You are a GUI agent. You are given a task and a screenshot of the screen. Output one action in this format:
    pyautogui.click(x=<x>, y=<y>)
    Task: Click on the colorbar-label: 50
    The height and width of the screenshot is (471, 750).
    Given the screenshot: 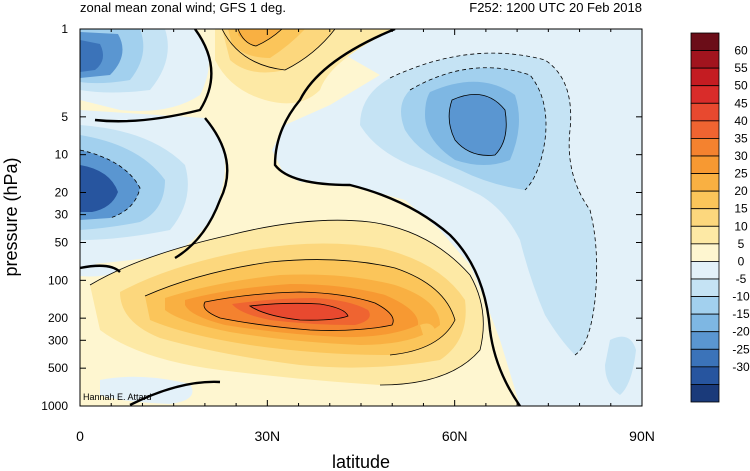 What is the action you would take?
    pyautogui.click(x=741, y=86)
    